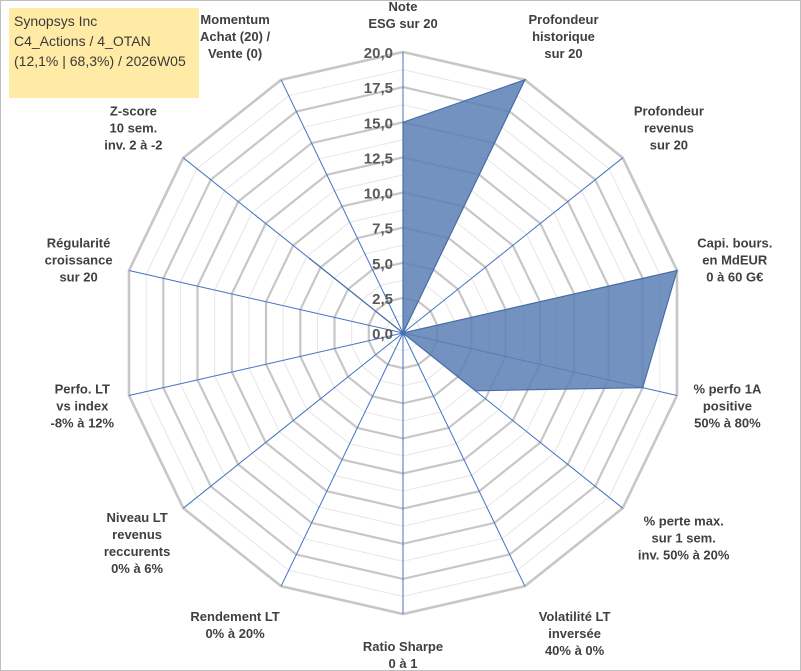 The width and height of the screenshot is (801, 671). I want to click on axis-label-line: Note, so click(403, 7).